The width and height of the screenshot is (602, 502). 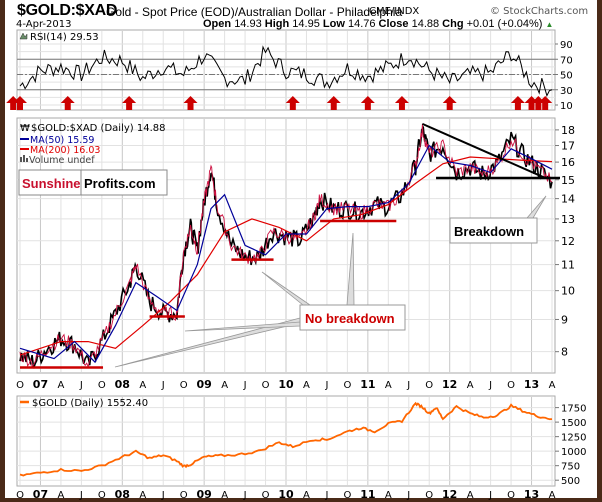 I want to click on rsi-y-ticks: 90 70 50 30 10, so click(x=564, y=76).